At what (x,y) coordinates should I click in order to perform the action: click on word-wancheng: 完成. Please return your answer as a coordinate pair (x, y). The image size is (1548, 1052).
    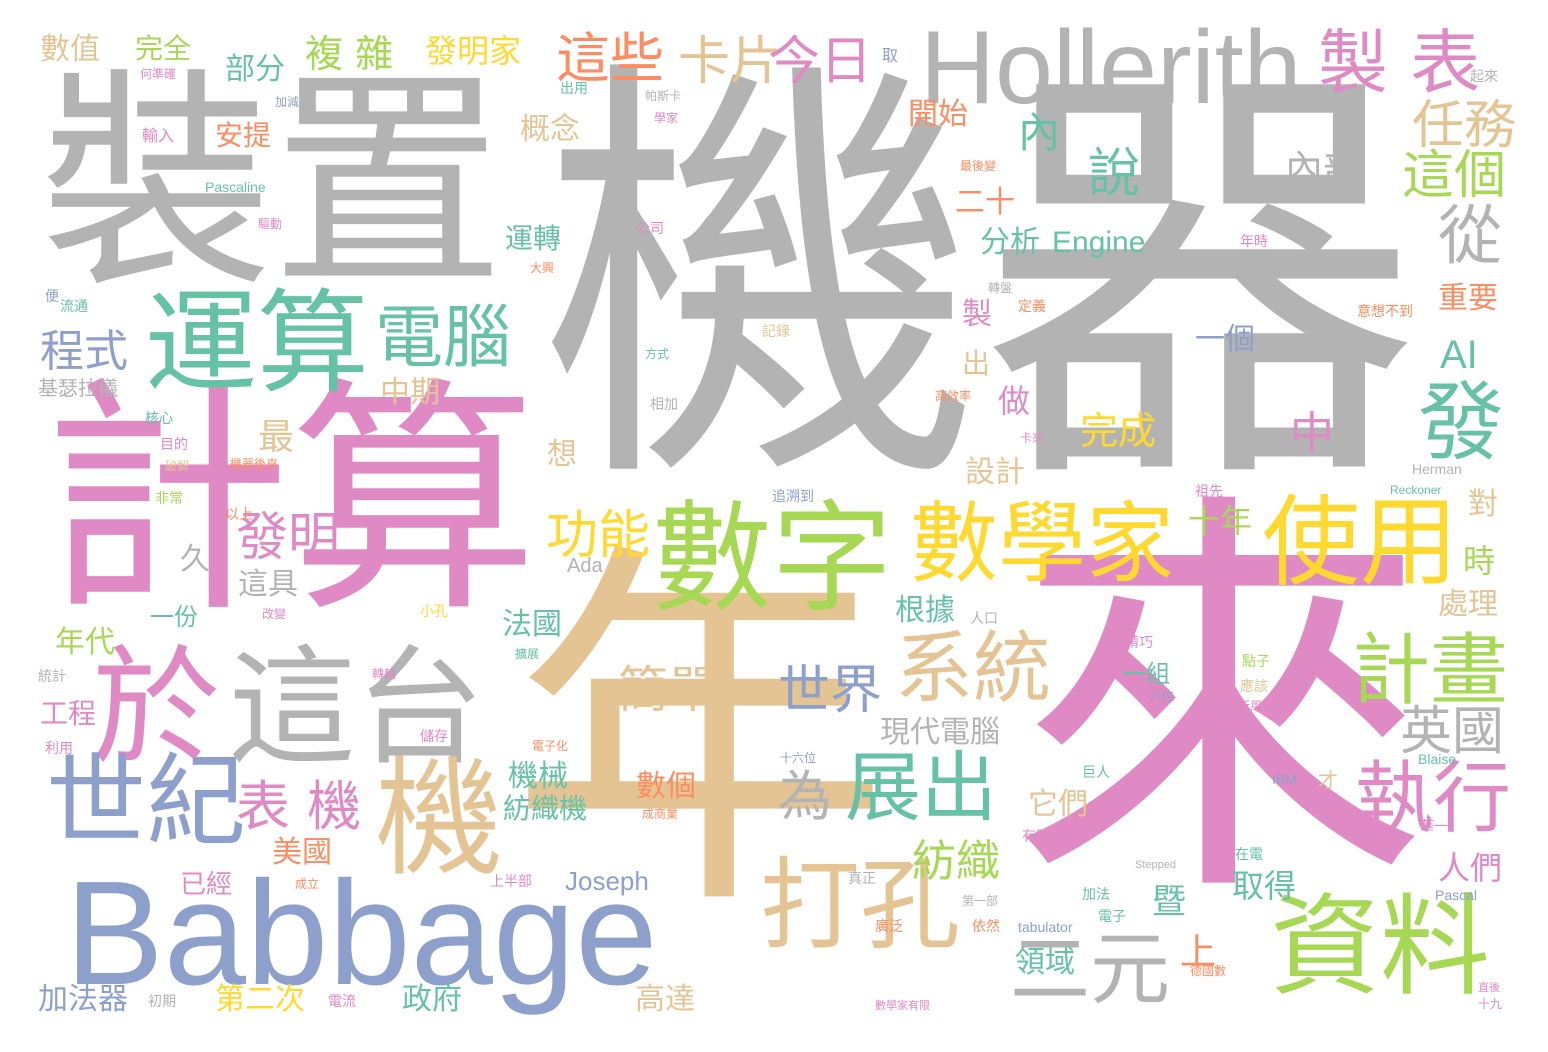
    Looking at the image, I should click on (1118, 431).